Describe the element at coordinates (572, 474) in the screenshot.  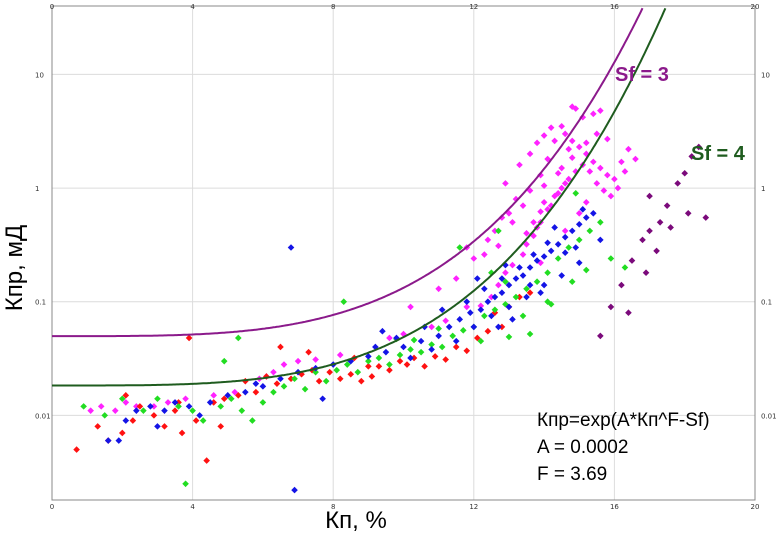
I see `formula-f-value: F = 3.69` at that location.